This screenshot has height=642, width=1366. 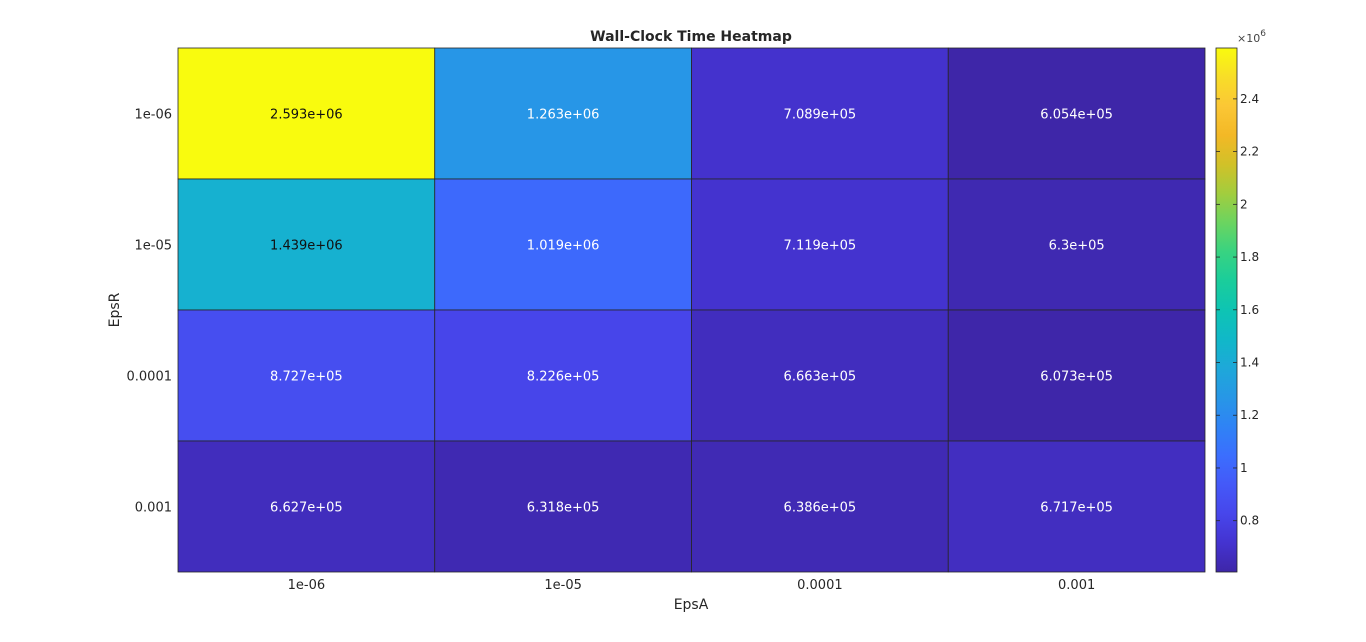 I want to click on cell-value-label: 6.3e+05, so click(x=1077, y=246).